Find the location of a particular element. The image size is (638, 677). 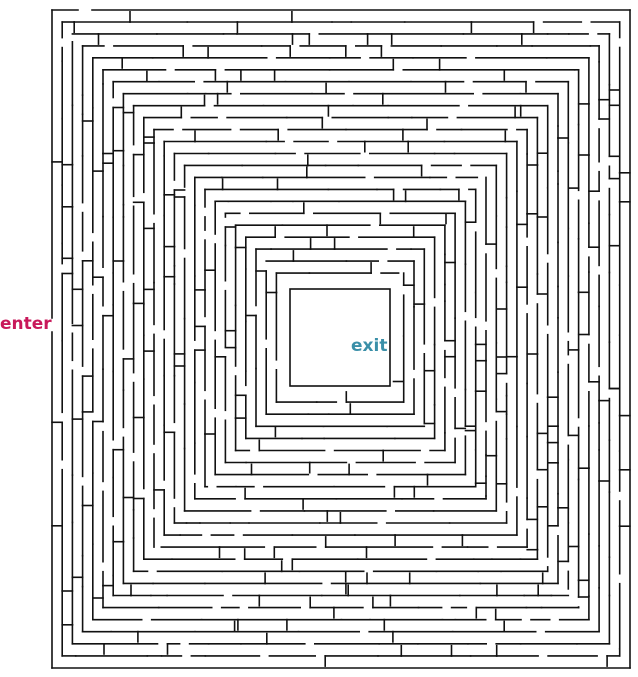

exit-label: exit is located at coordinates (369, 346).